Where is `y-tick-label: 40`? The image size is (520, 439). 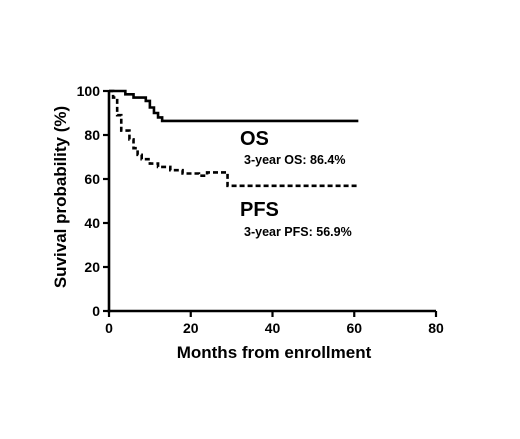
y-tick-label: 40 is located at coordinates (92, 223).